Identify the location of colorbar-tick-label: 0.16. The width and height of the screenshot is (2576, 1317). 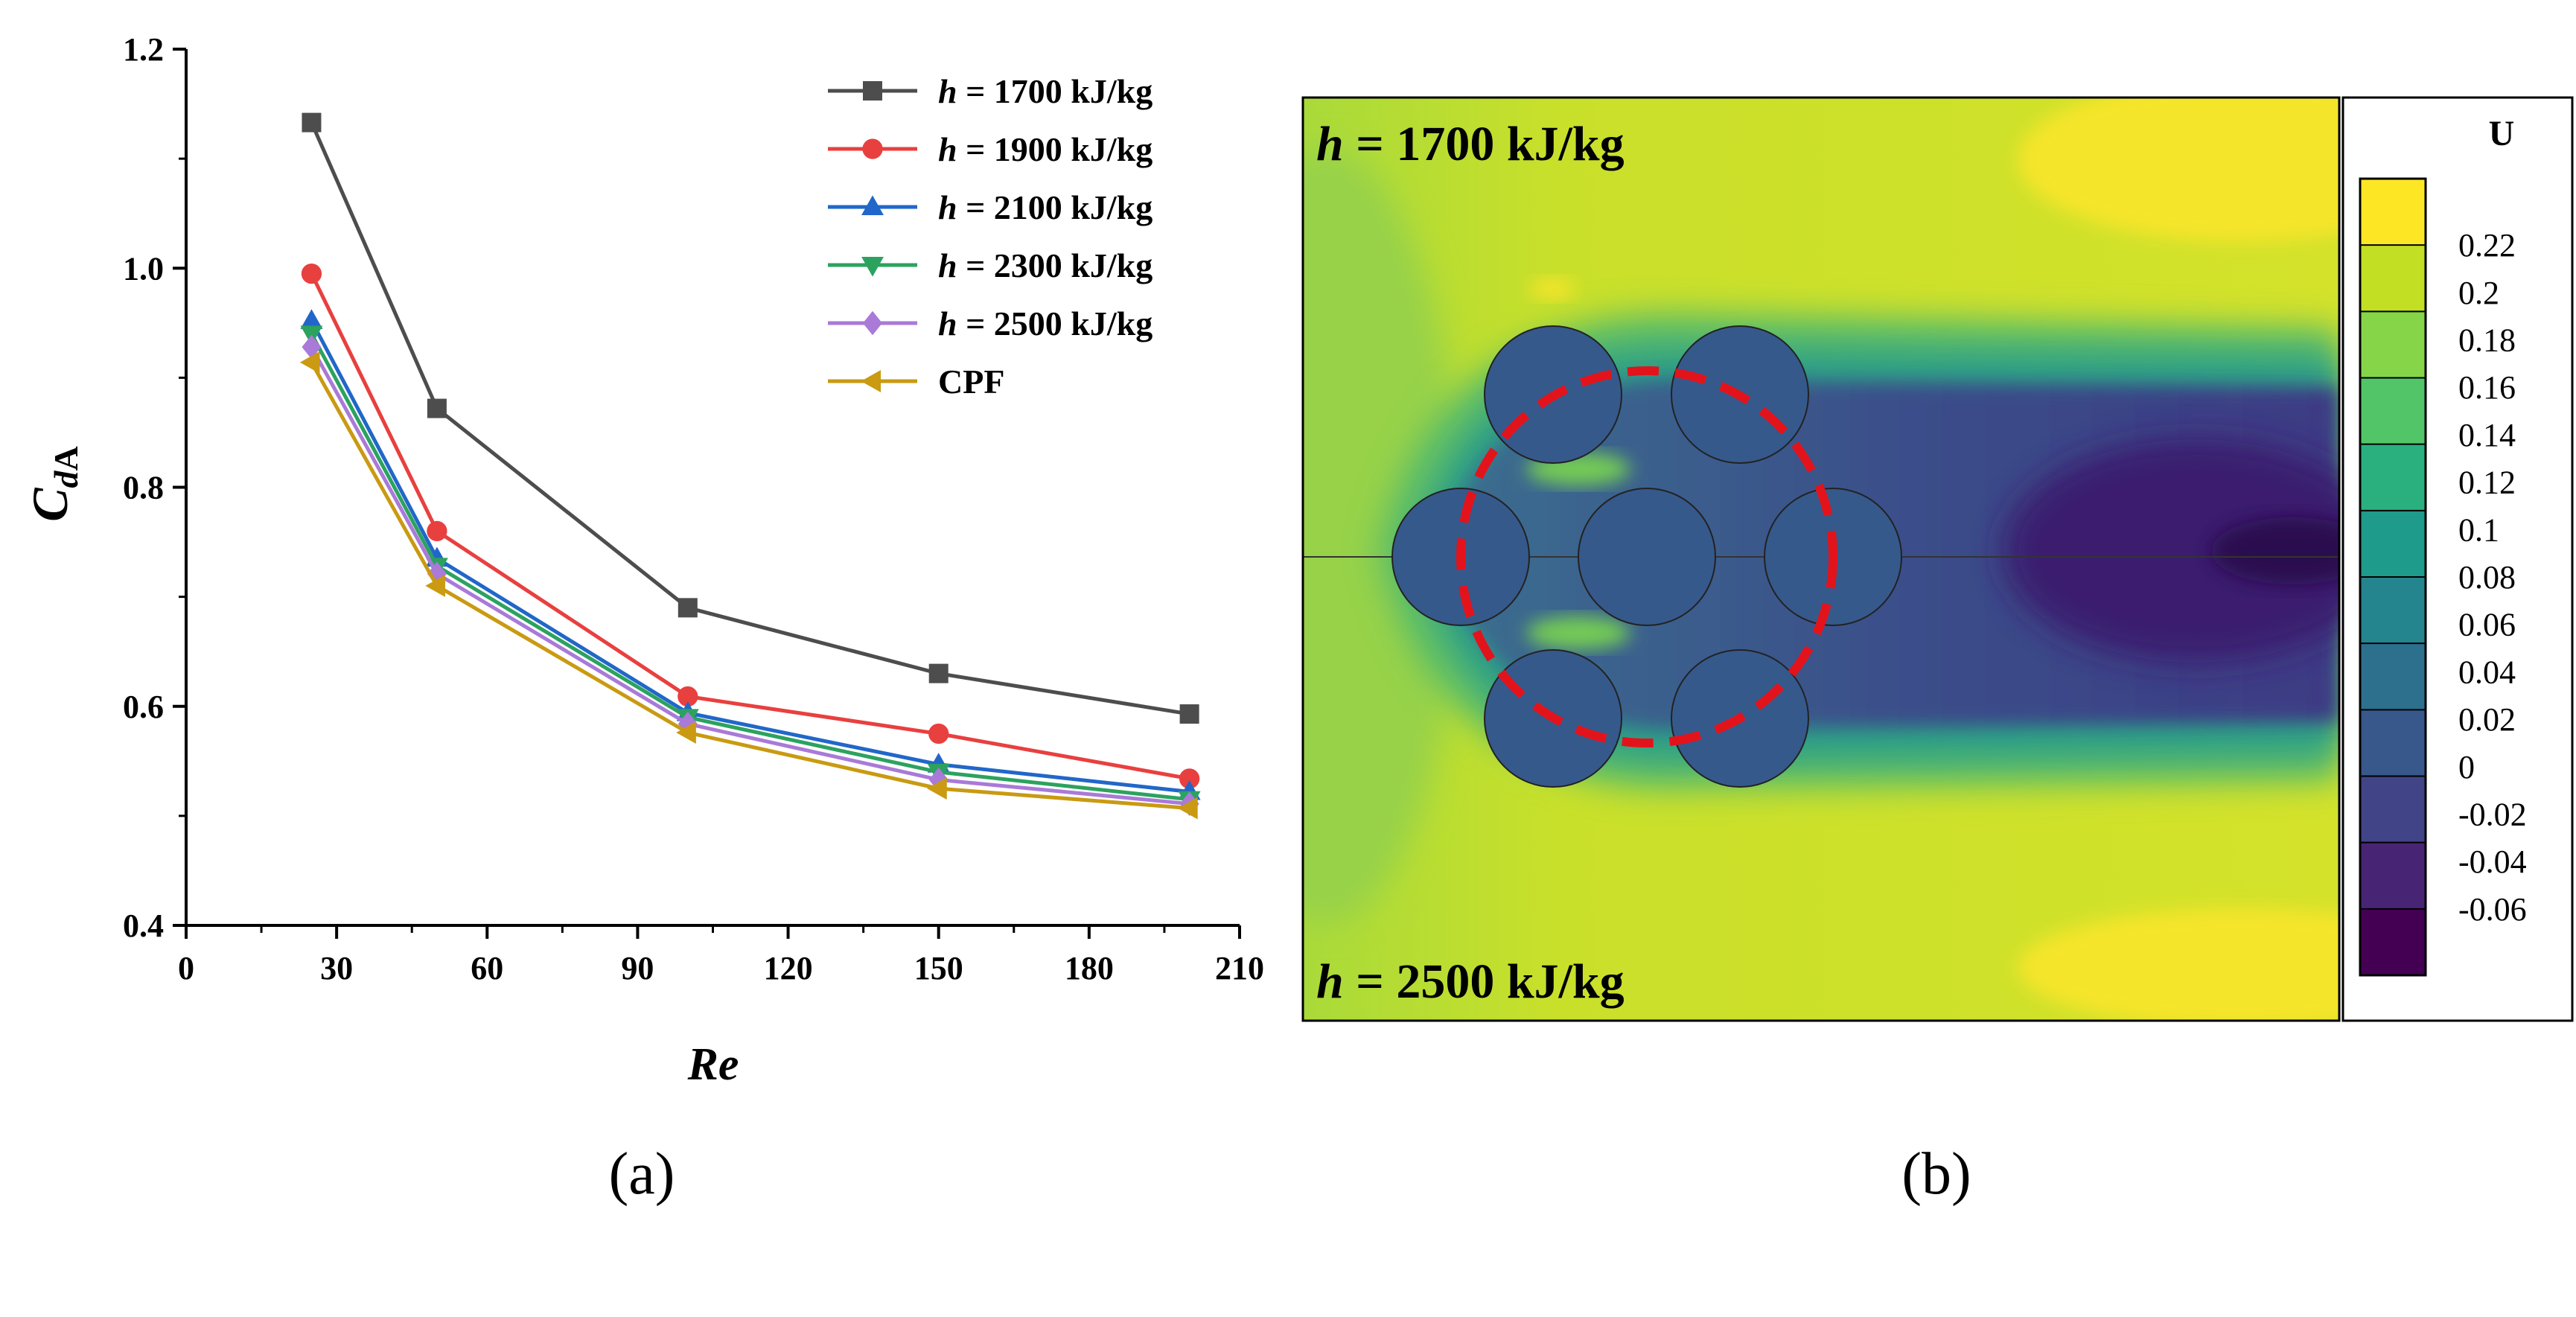
(2487, 387).